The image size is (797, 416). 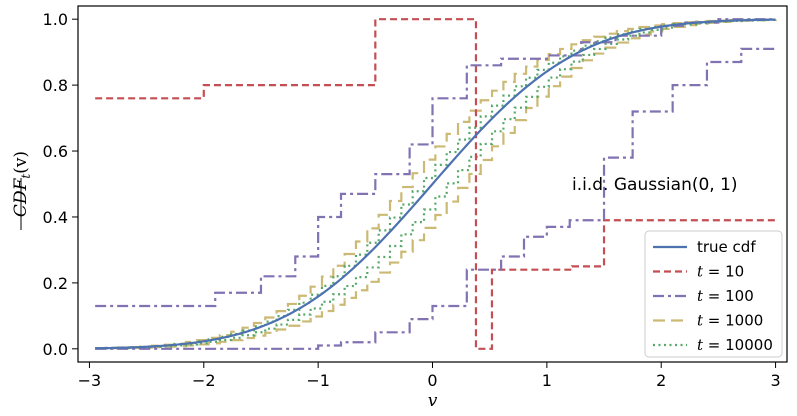 I want to click on x-tick-label: 3, so click(x=775, y=380).